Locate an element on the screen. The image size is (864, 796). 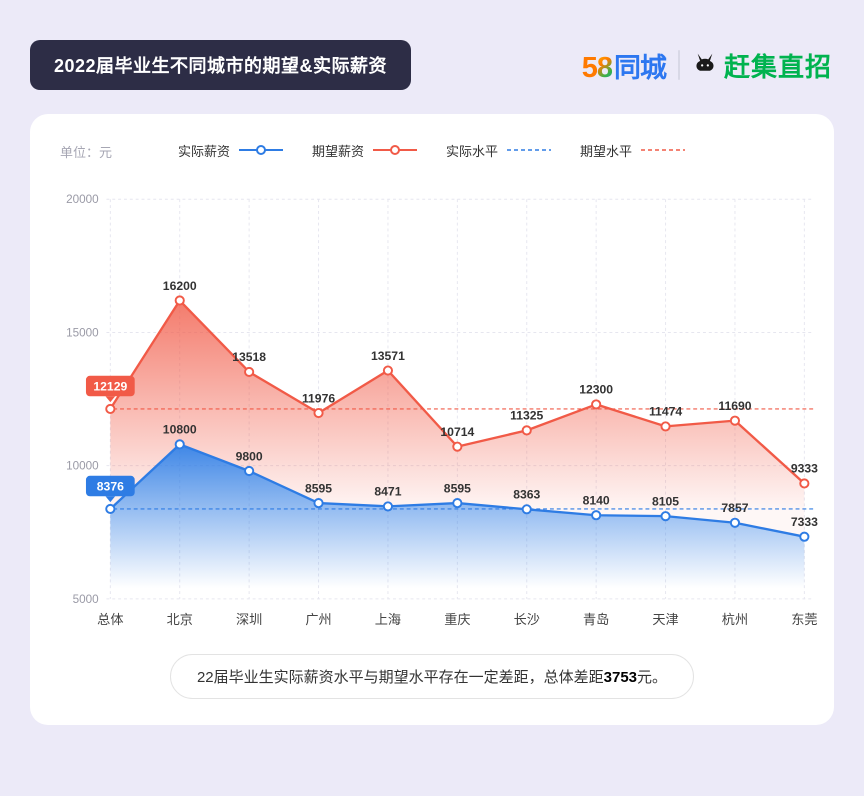
svg-text: 12300 is located at coordinates (596, 390).